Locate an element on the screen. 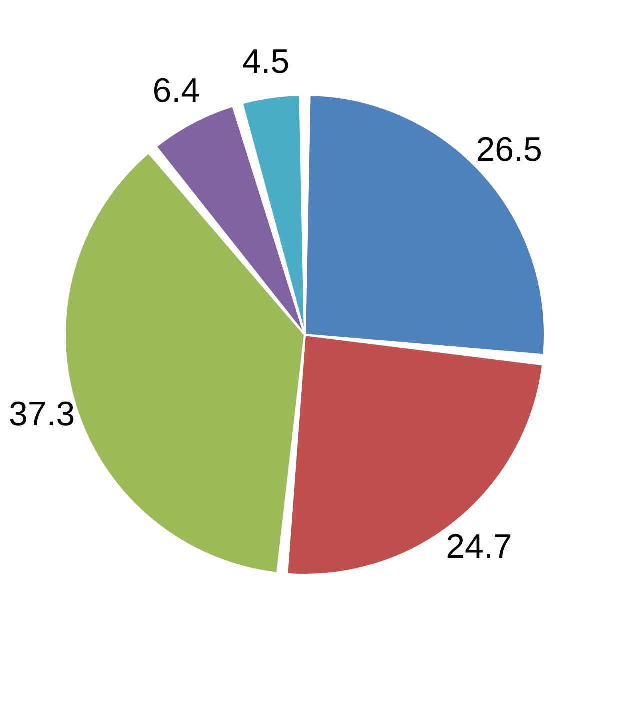 This screenshot has height=704, width=637. data-label: 26.5 is located at coordinates (509, 149).